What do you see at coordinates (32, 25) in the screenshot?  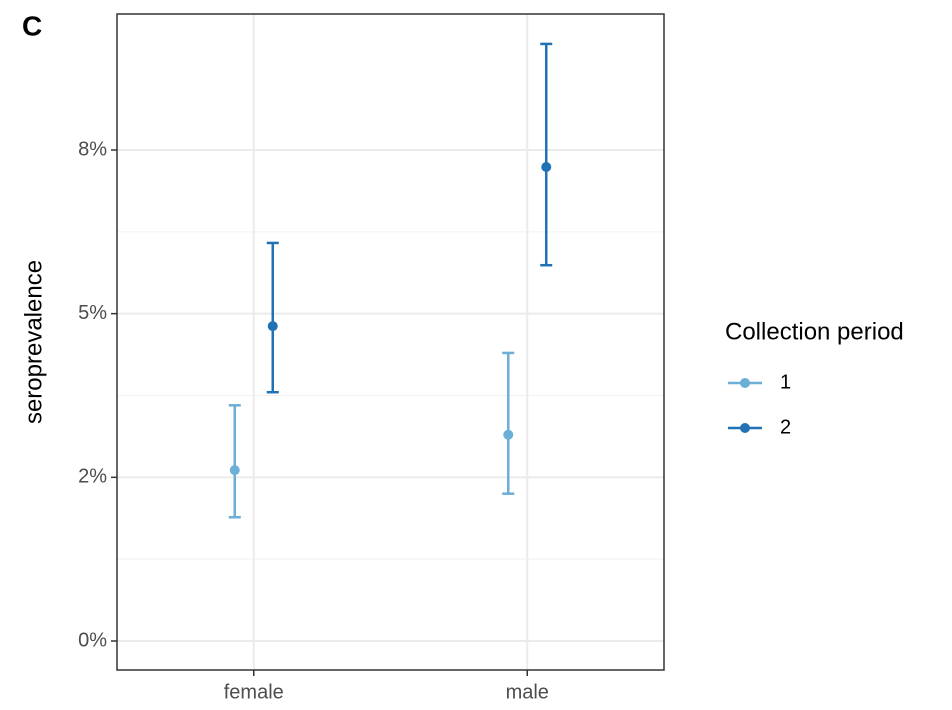 I see `panel-tag: C` at bounding box center [32, 25].